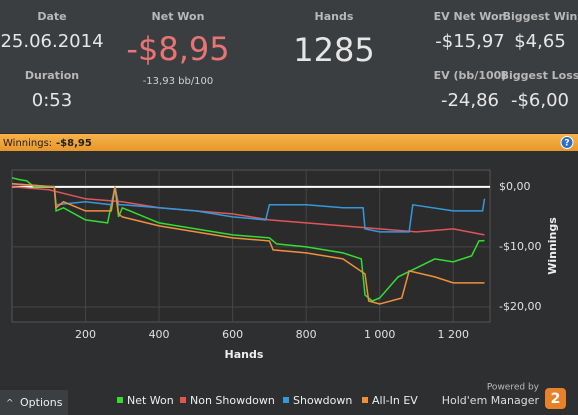 This screenshot has height=415, width=578. Describe the element at coordinates (74, 143) in the screenshot. I see `winnings-value: -$8,95` at that location.